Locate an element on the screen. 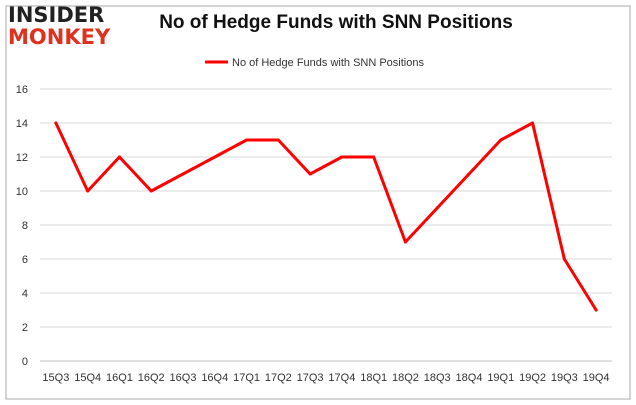  x-tick-label: 16Q2 is located at coordinates (151, 378).